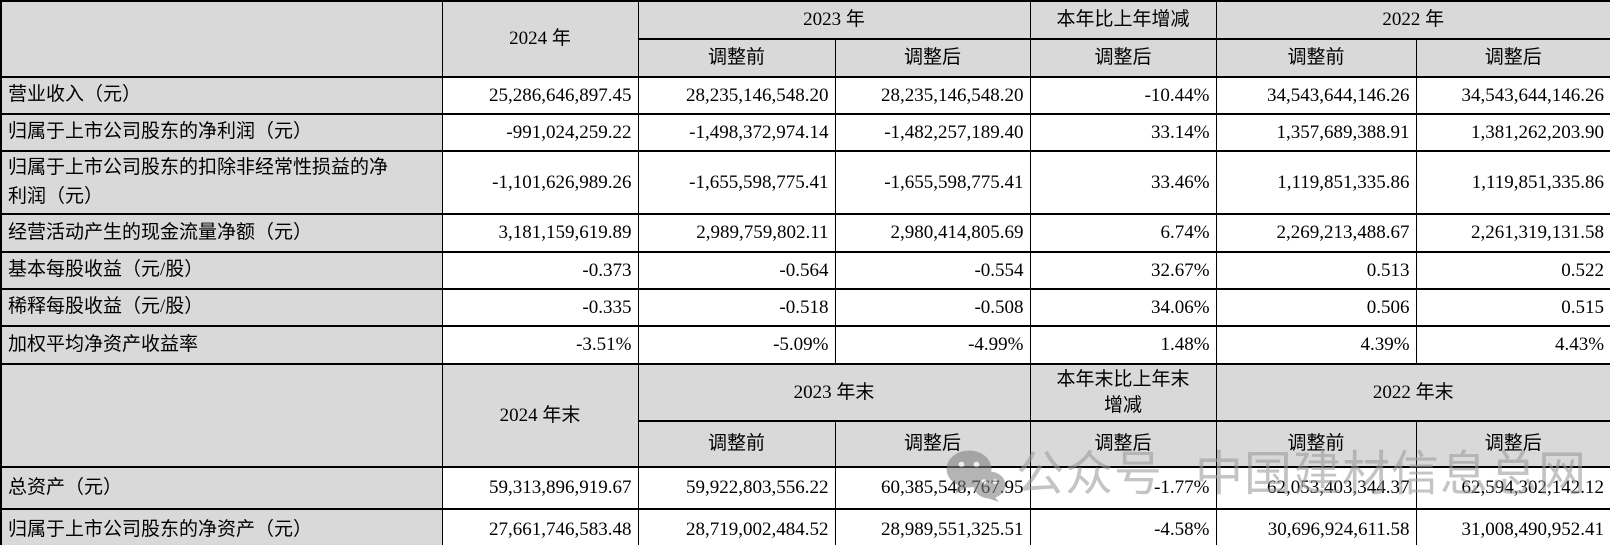  What do you see at coordinates (1512, 132) in the screenshot?
I see `cell-2022-after: 1,381,262,203.90` at bounding box center [1512, 132].